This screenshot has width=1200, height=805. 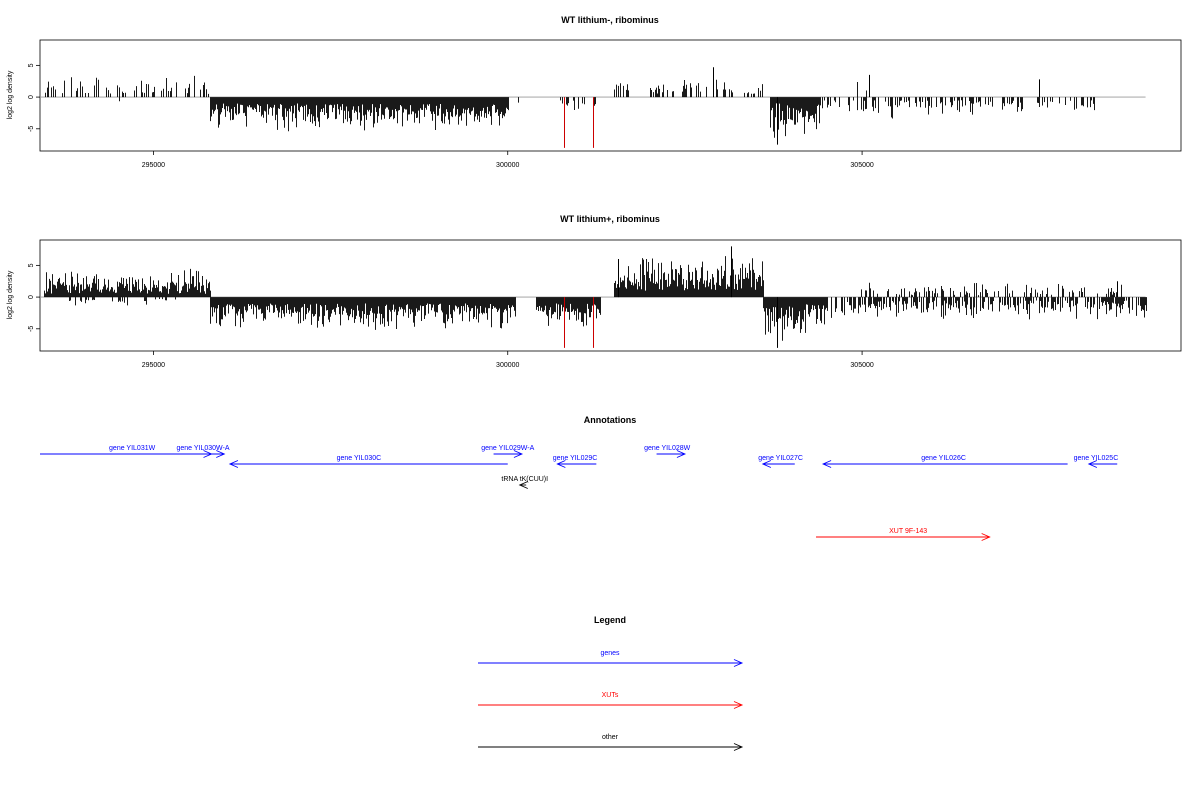 I want to click on annotation-feature: gene YIL028W, so click(x=667, y=451).